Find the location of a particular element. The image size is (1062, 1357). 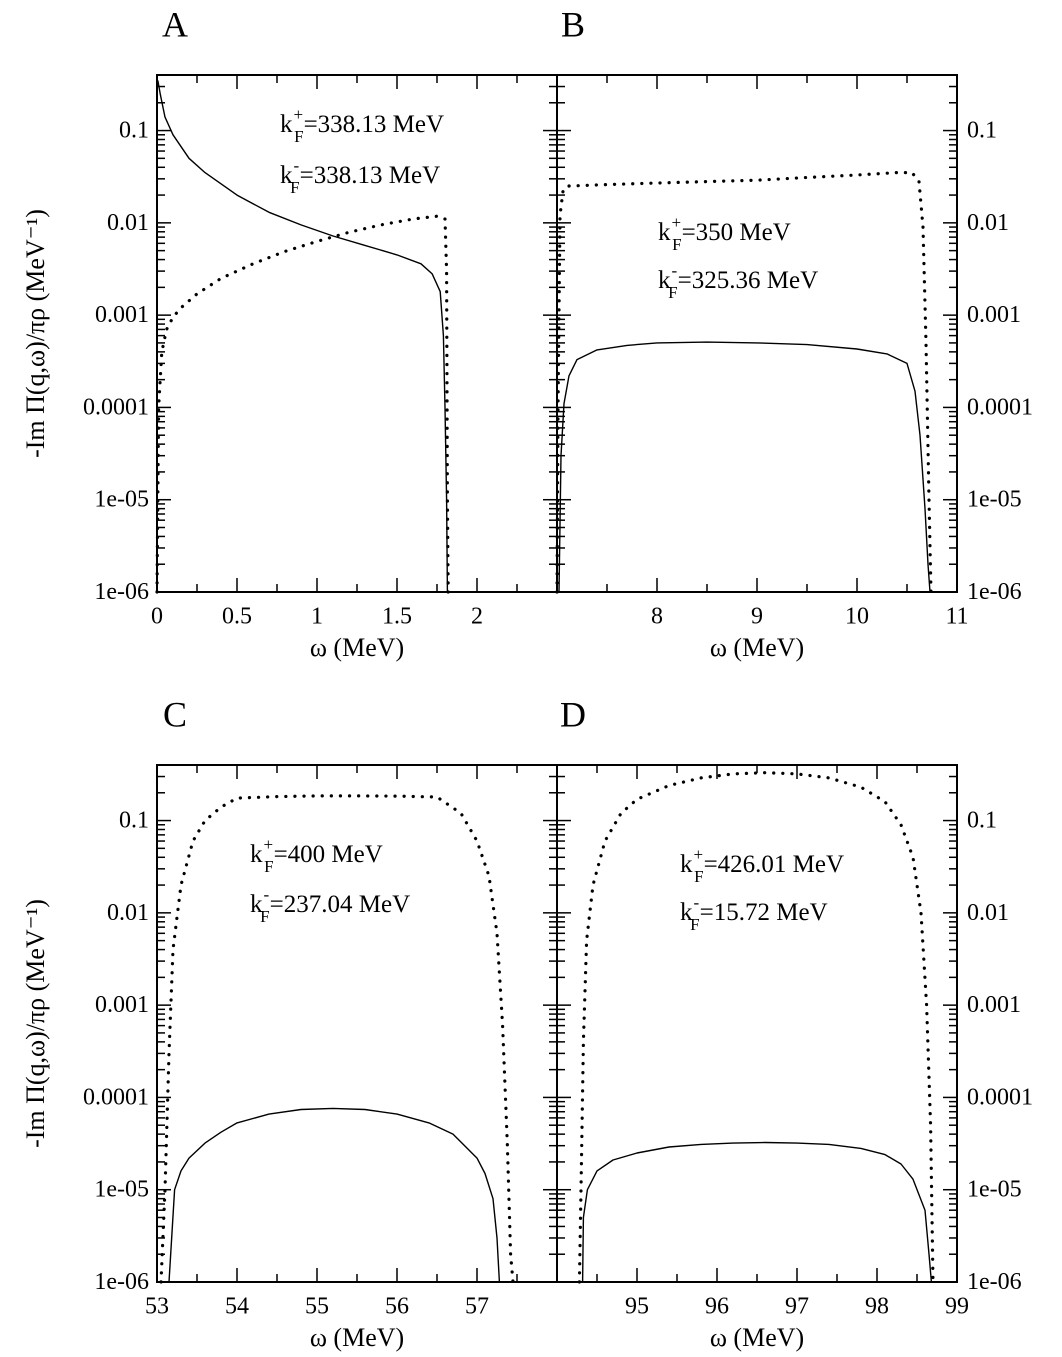

panel-d-series-solid is located at coordinates (757, 1212).